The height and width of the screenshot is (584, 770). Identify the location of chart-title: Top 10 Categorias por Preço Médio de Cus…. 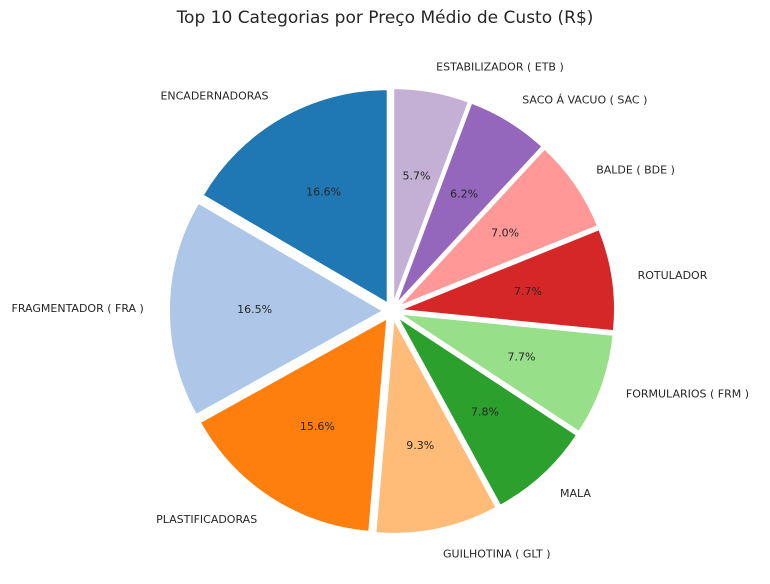
(385, 18).